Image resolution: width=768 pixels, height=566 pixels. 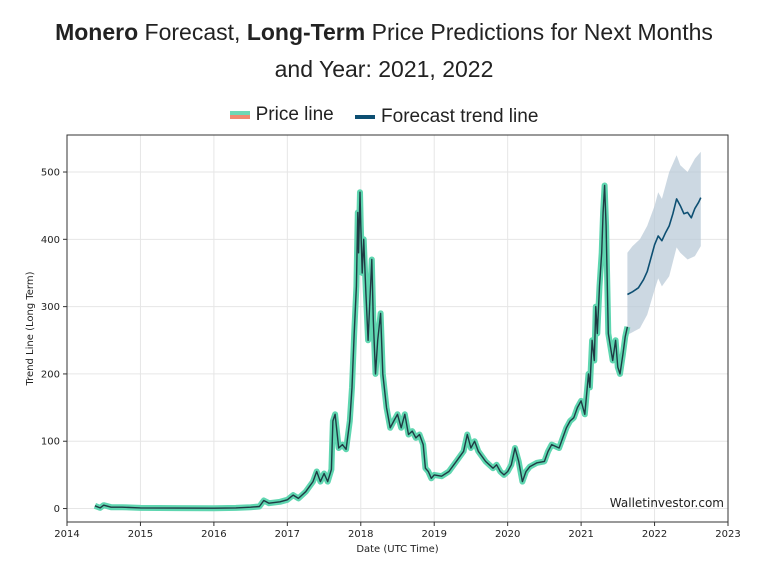 What do you see at coordinates (384, 69) in the screenshot?
I see `title-line-2: and Year: 2021, 2022` at bounding box center [384, 69].